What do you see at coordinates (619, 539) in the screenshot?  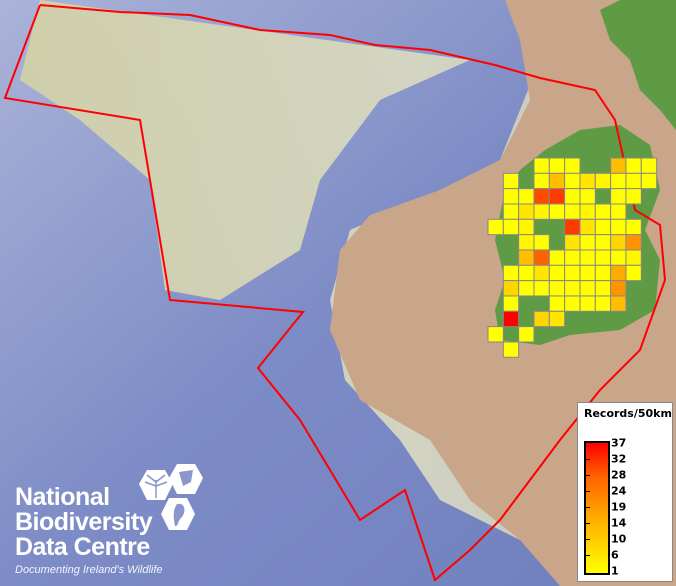 I see `legend-tick-label: 10` at bounding box center [619, 539].